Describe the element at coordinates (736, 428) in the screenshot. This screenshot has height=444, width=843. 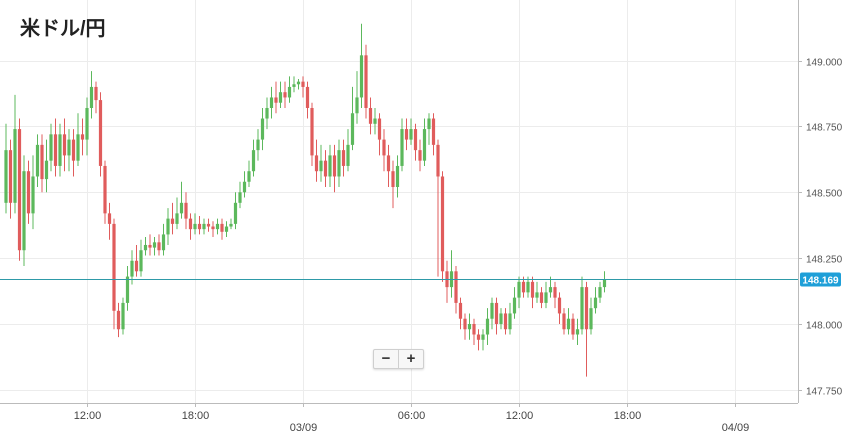
I see `x-tick-label: 04/09` at that location.